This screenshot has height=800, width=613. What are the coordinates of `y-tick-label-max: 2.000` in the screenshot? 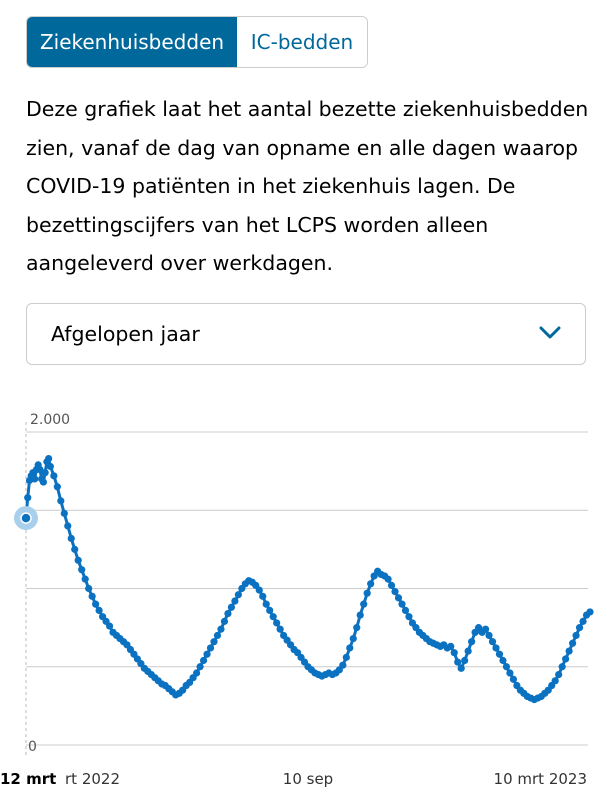 It's located at (50, 420).